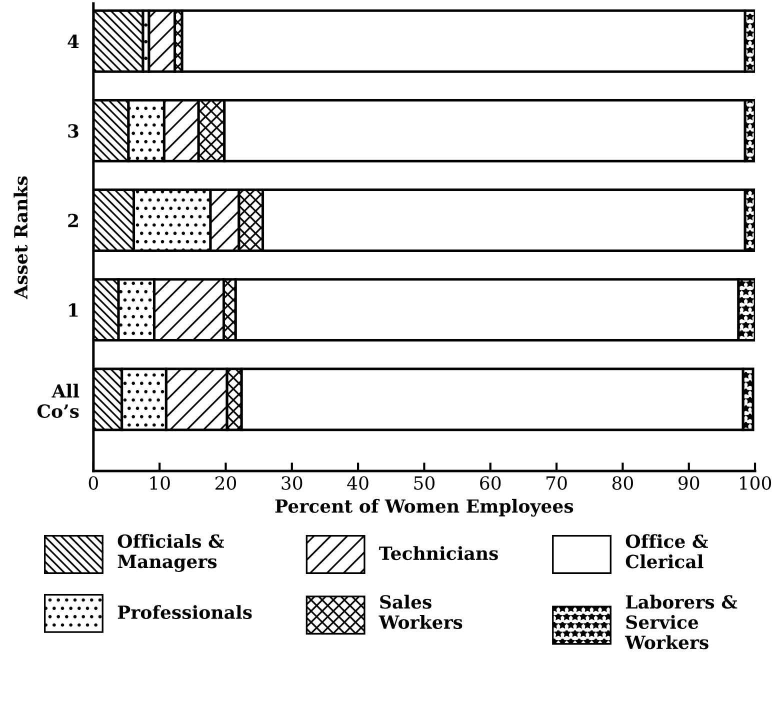 The image size is (772, 703). I want to click on x-tick-label: 40, so click(357, 483).